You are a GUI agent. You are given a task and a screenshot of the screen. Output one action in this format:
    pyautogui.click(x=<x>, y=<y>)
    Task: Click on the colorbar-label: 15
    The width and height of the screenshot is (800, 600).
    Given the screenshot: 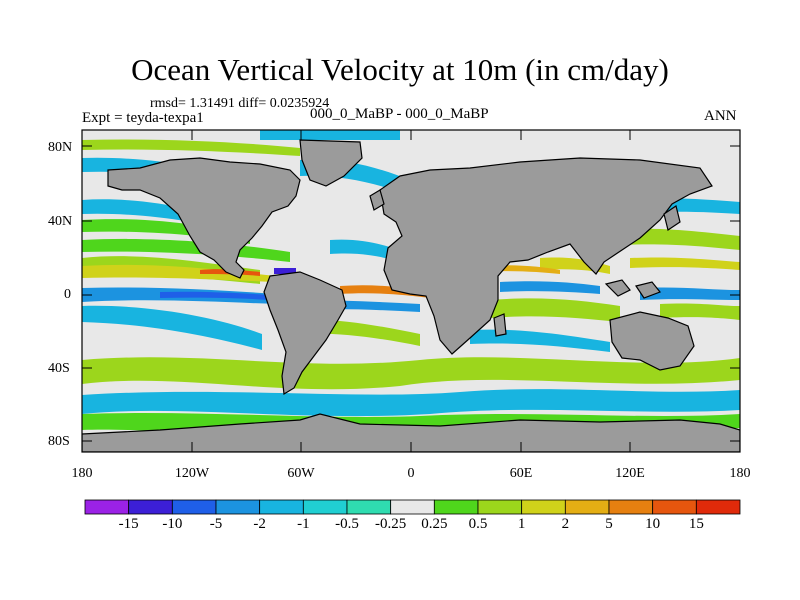 What is the action you would take?
    pyautogui.click(x=696, y=524)
    